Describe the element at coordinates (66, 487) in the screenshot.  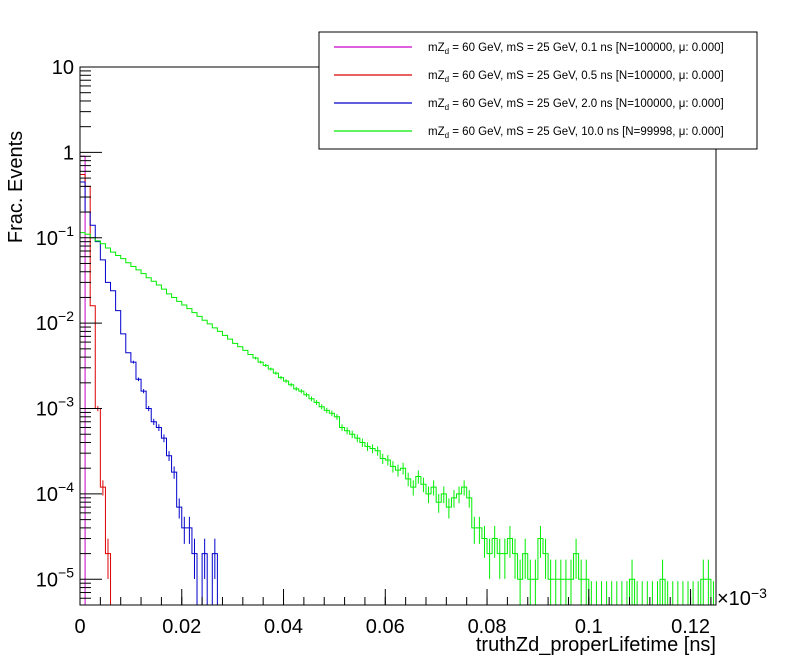
I see `y-tick-label-exp: −4` at that location.